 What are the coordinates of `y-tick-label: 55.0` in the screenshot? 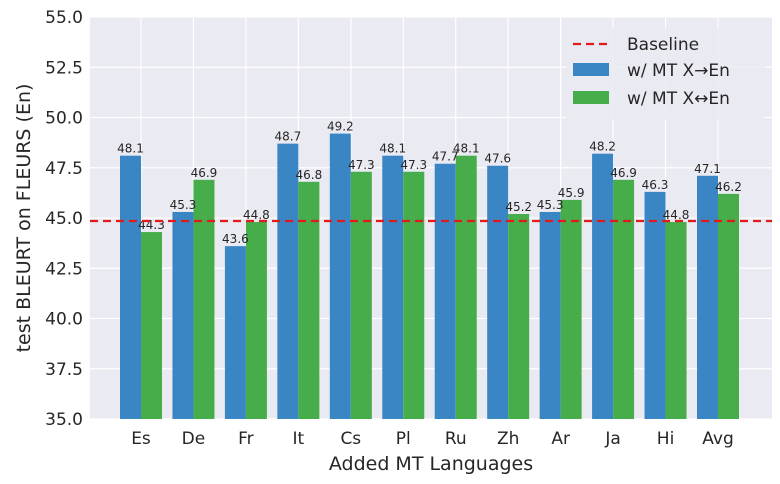 It's located at (64, 18).